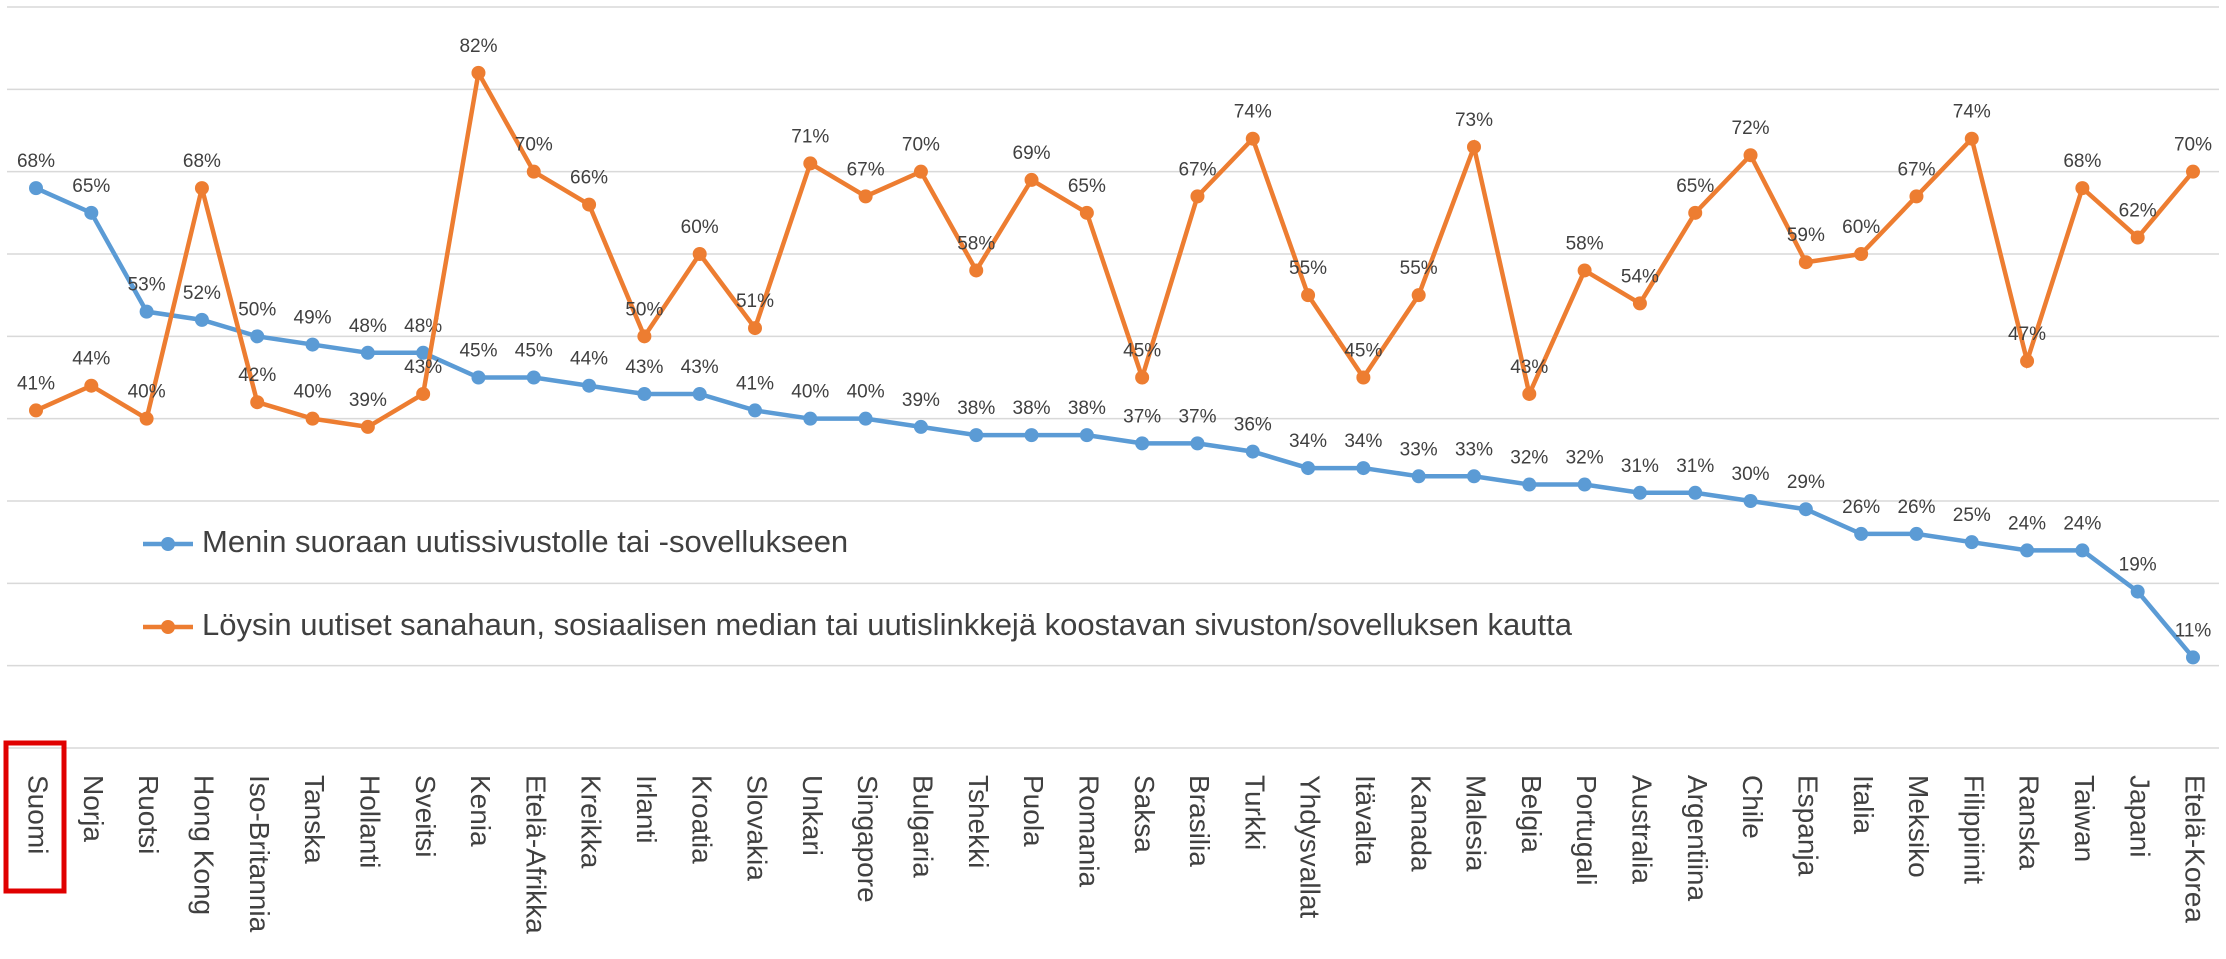  Describe the element at coordinates (313, 318) in the screenshot. I see `data-label: 49%` at that location.